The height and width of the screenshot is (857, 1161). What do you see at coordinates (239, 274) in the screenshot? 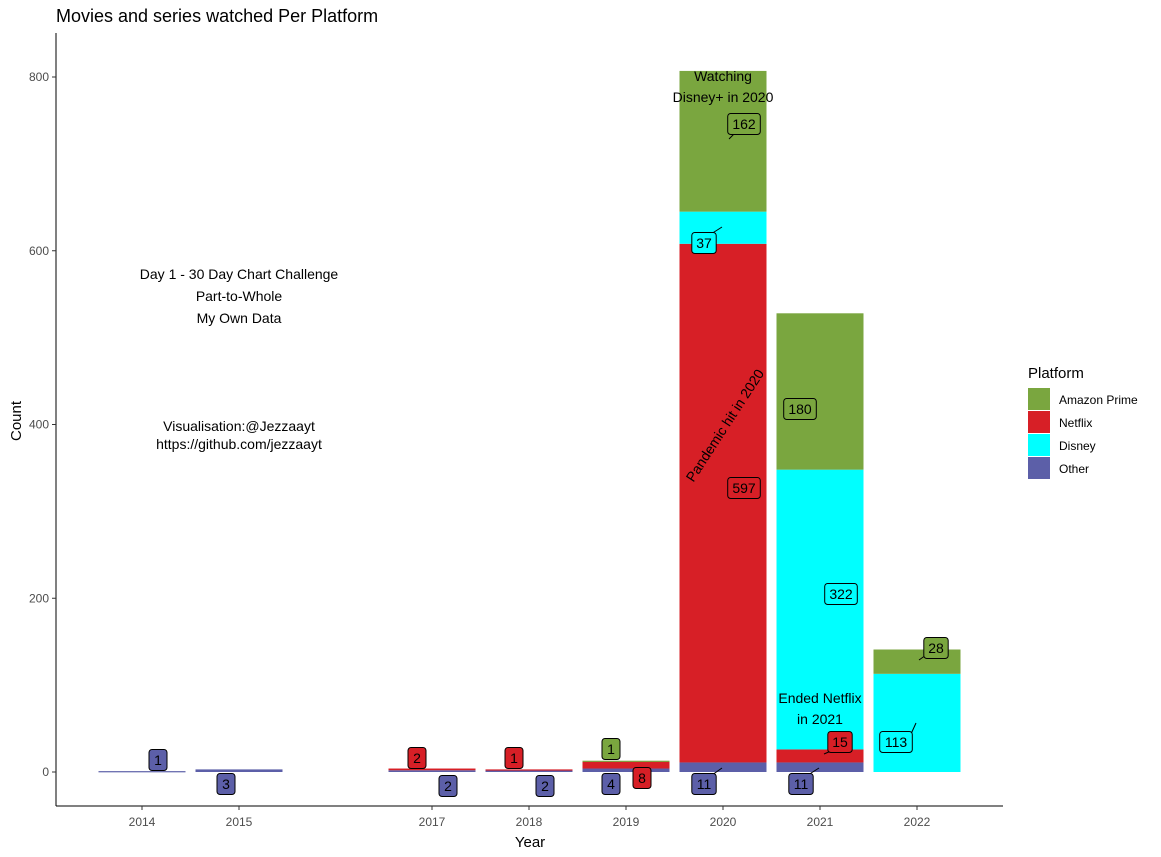
I see `challenge-note-line-1: Day 1 - 30 Day Chart Challenge` at bounding box center [239, 274].